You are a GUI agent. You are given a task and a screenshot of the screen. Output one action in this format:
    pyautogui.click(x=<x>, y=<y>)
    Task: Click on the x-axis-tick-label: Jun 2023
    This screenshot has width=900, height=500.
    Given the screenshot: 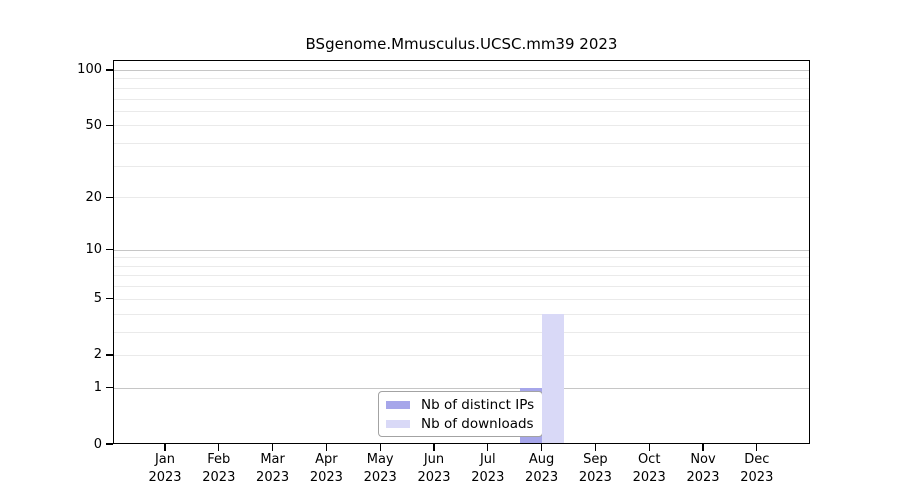 What is the action you would take?
    pyautogui.click(x=434, y=468)
    